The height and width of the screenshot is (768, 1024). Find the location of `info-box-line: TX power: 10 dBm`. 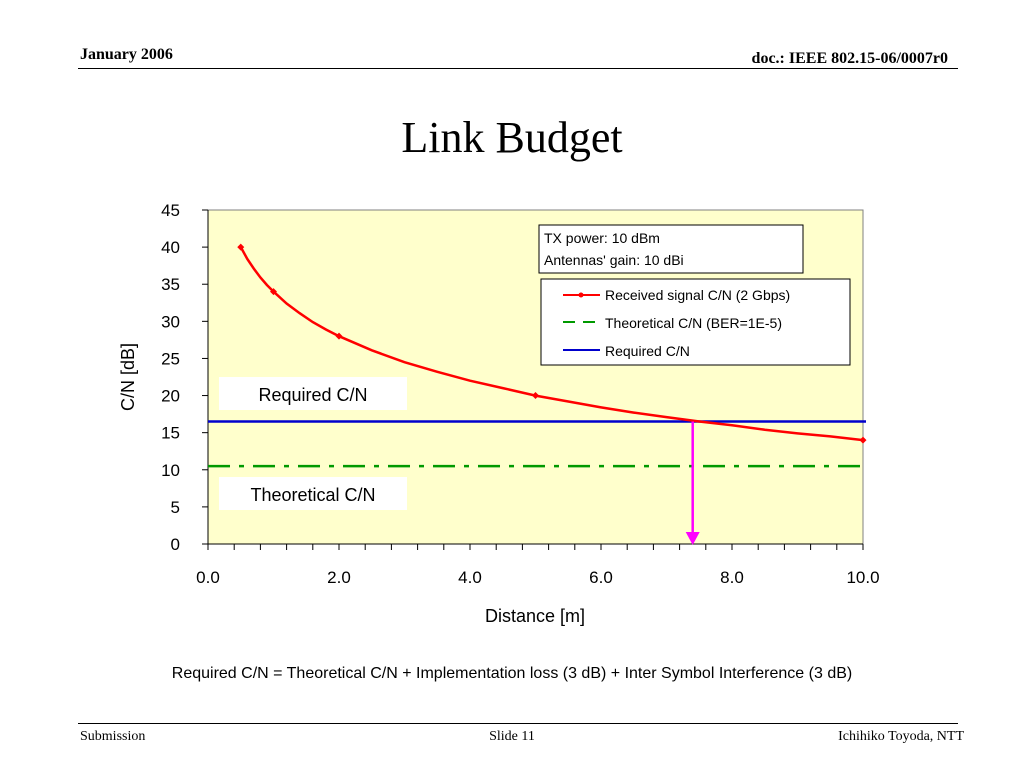

info-box-line: TX power: 10 dBm is located at coordinates (602, 238).